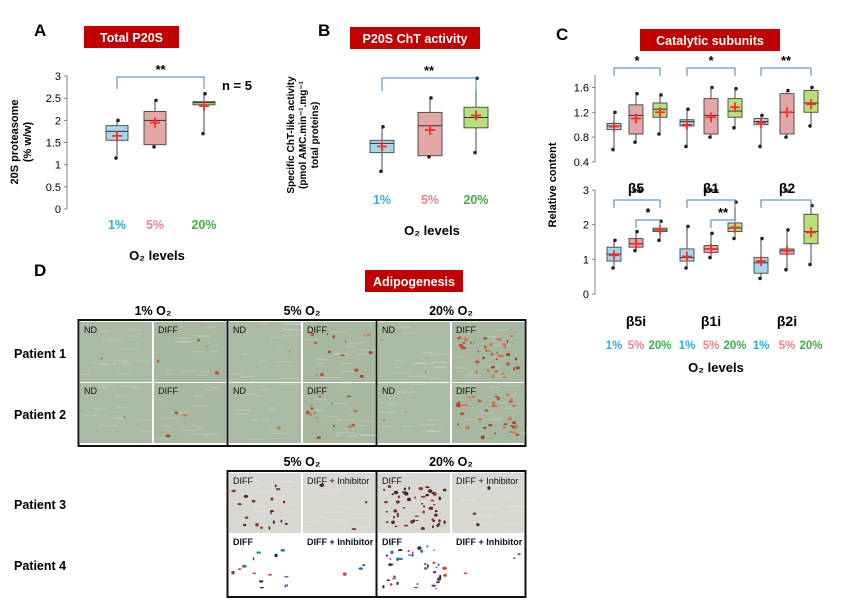 The image size is (850, 603). What do you see at coordinates (415, 38) in the screenshot?
I see `title-p20s-cht: P20S ChT activity` at bounding box center [415, 38].